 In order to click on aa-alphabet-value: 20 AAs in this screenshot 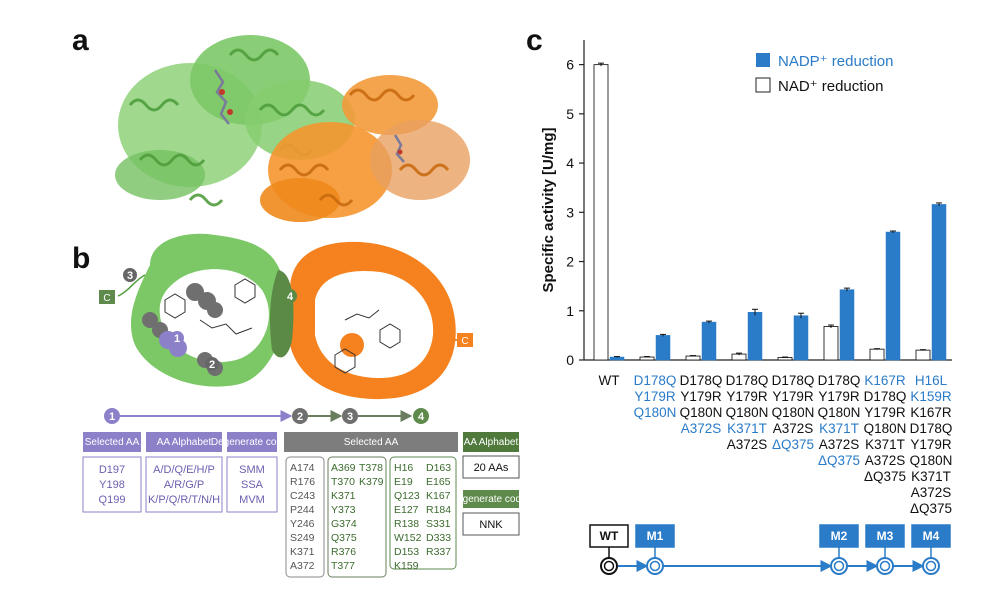, I will do `click(491, 468)`.